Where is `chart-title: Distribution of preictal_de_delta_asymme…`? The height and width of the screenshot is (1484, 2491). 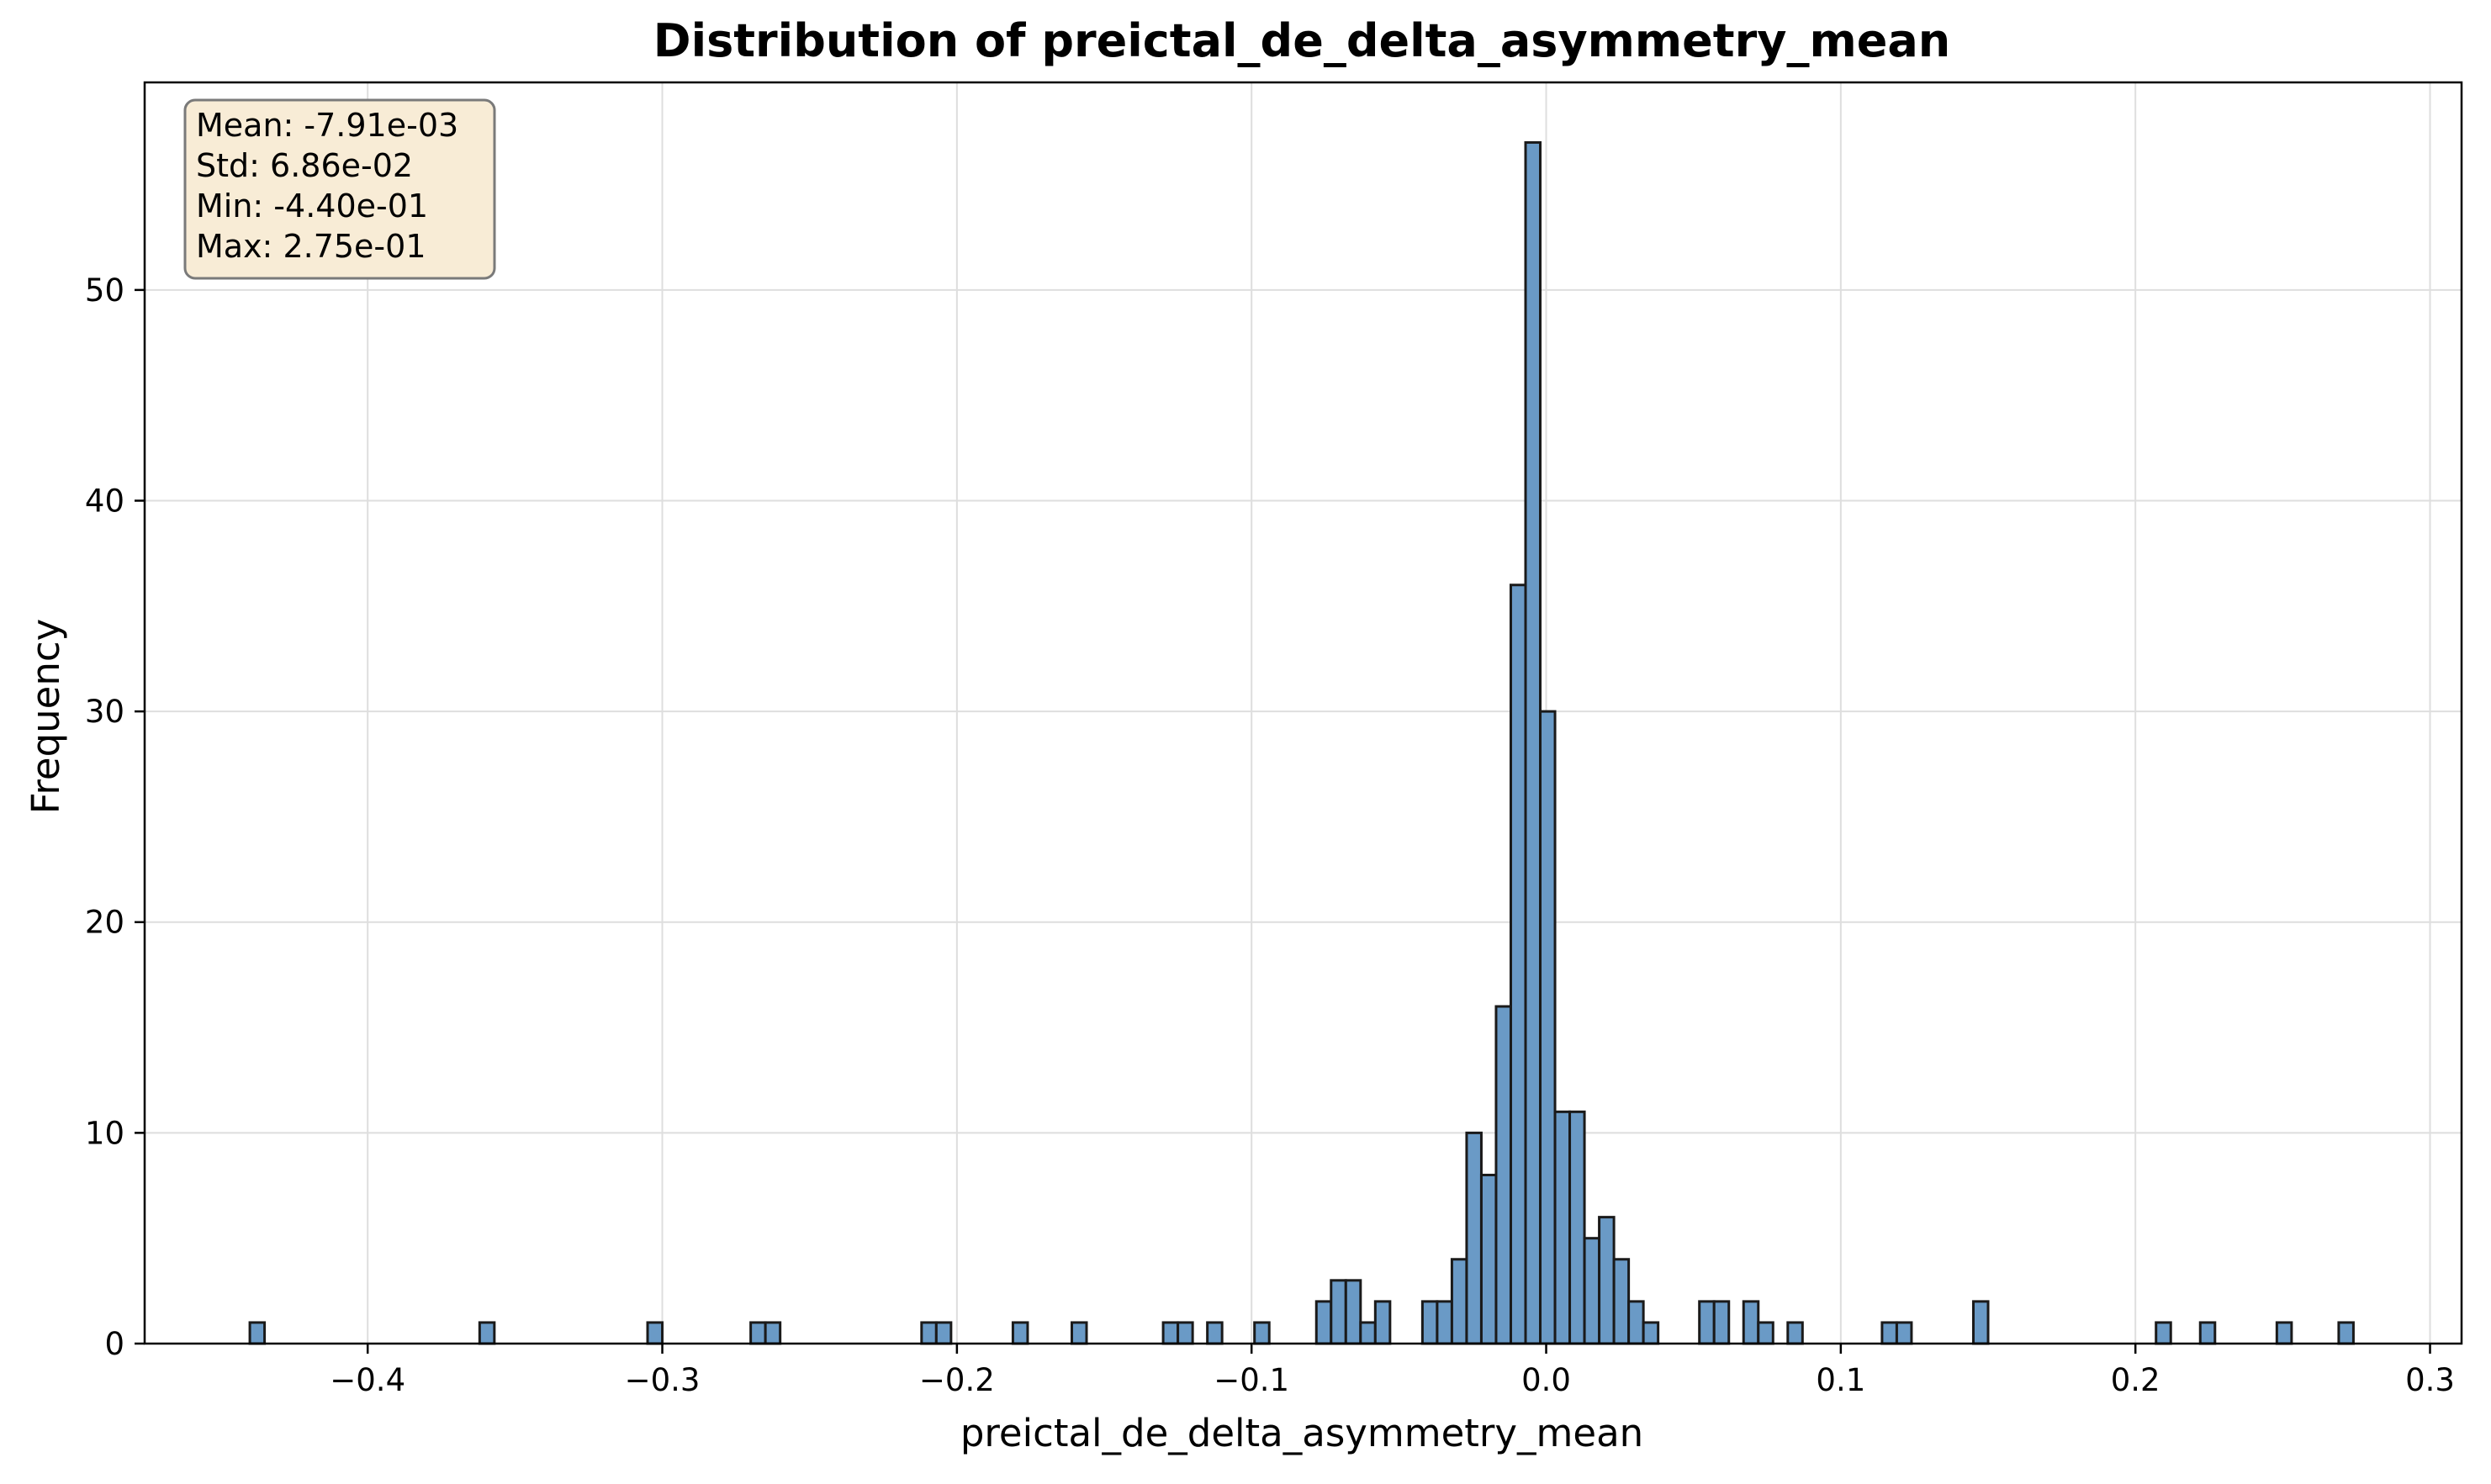
chart-title: Distribution of preictal_de_delta_asymme… is located at coordinates (1301, 40).